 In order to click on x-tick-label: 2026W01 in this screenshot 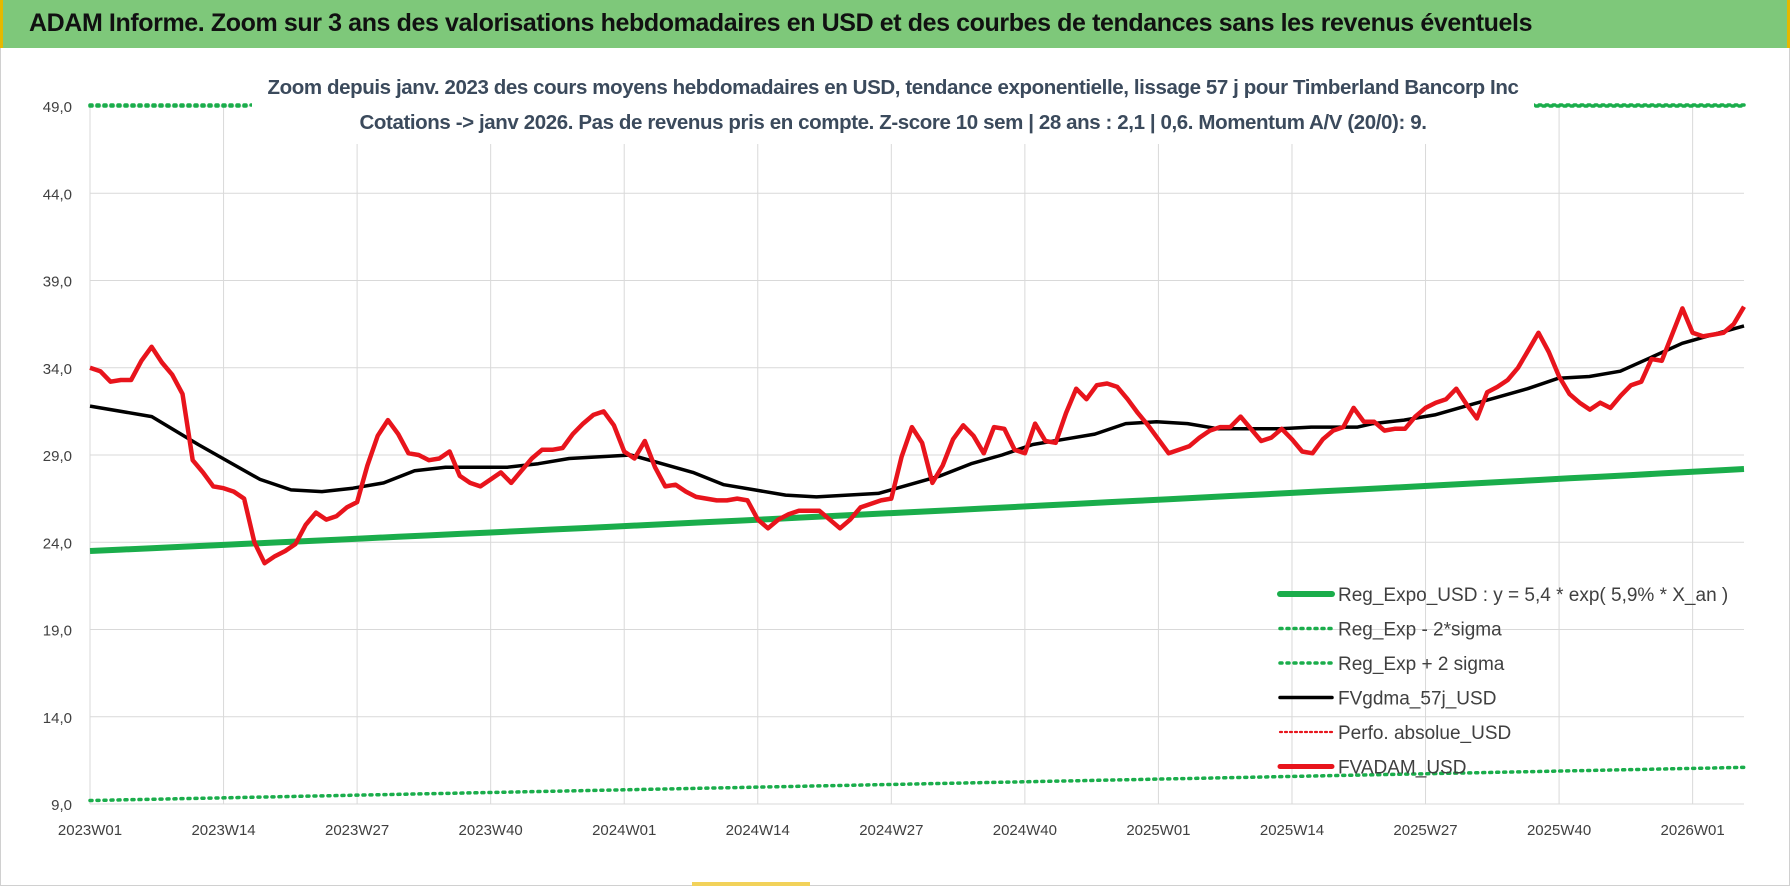, I will do `click(1693, 830)`.